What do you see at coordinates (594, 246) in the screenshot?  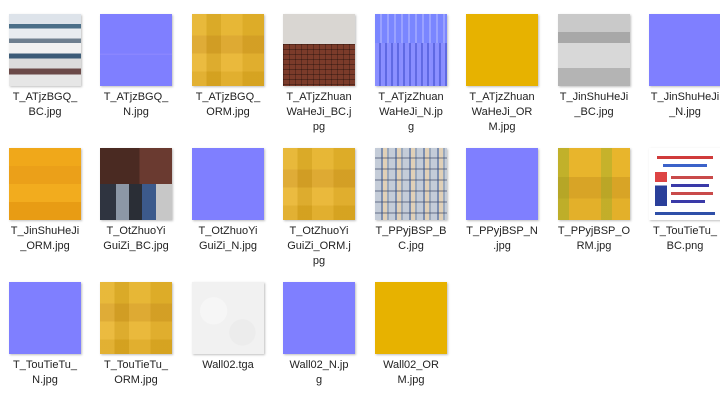 I see `file-name-line: RM.jpg` at bounding box center [594, 246].